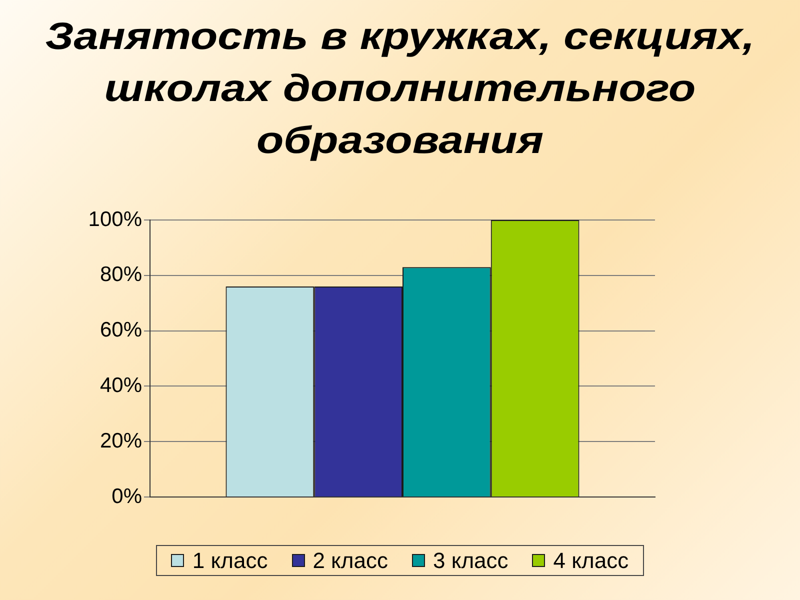 The height and width of the screenshot is (600, 800). Describe the element at coordinates (127, 496) in the screenshot. I see `y-tick-label: 0%` at that location.